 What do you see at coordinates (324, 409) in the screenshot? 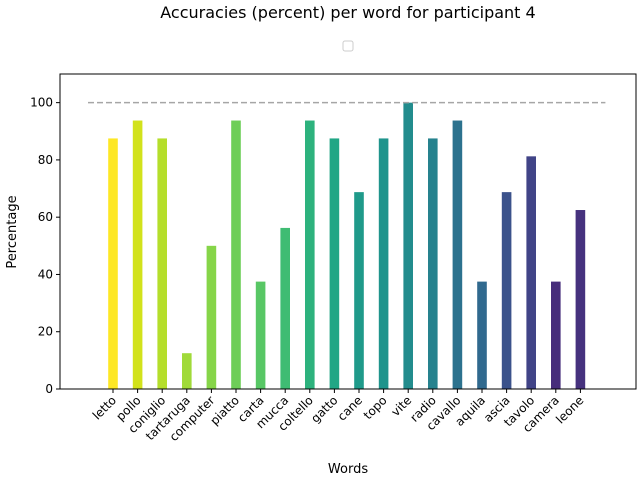
I see `x-tick-label: gatto` at bounding box center [324, 409].